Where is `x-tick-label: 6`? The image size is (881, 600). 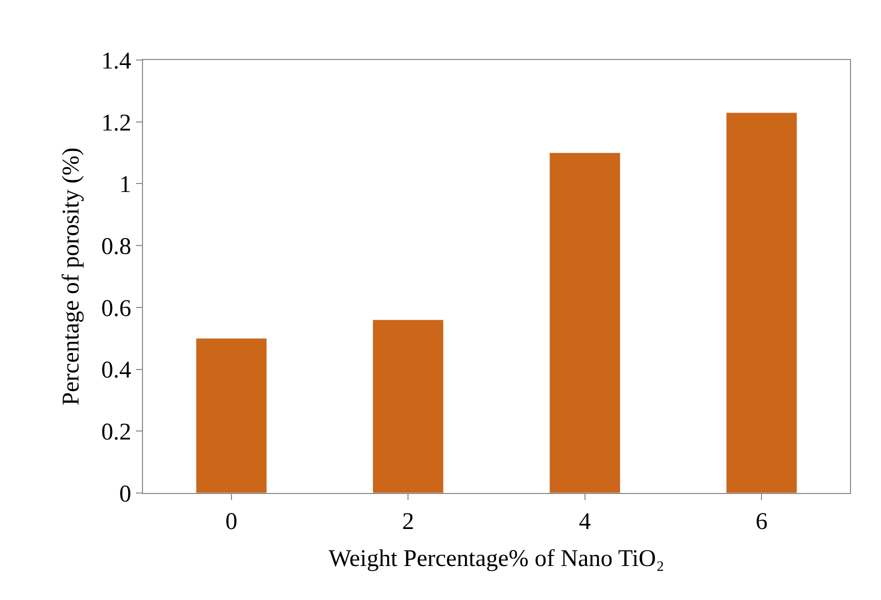 x-tick-label: 6 is located at coordinates (762, 521).